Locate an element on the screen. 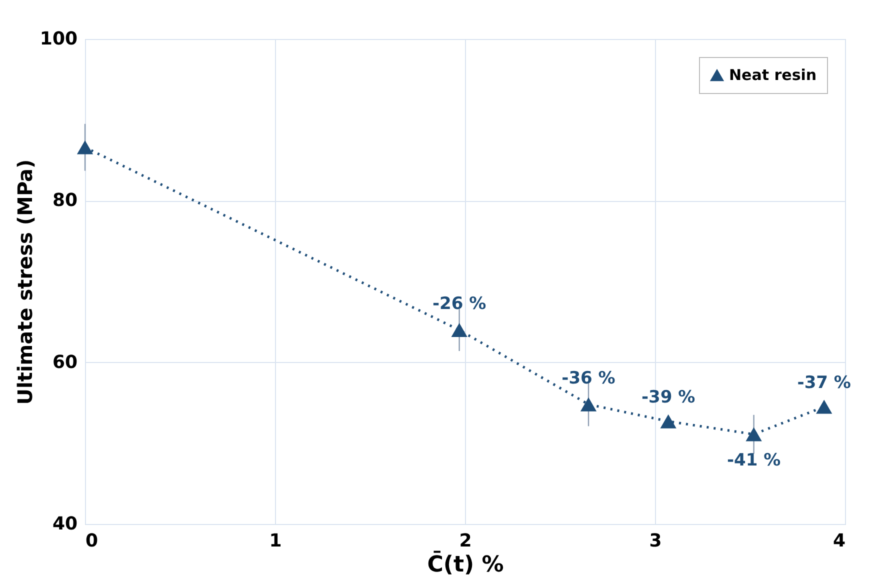  x-tick-label: 4 is located at coordinates (839, 541).